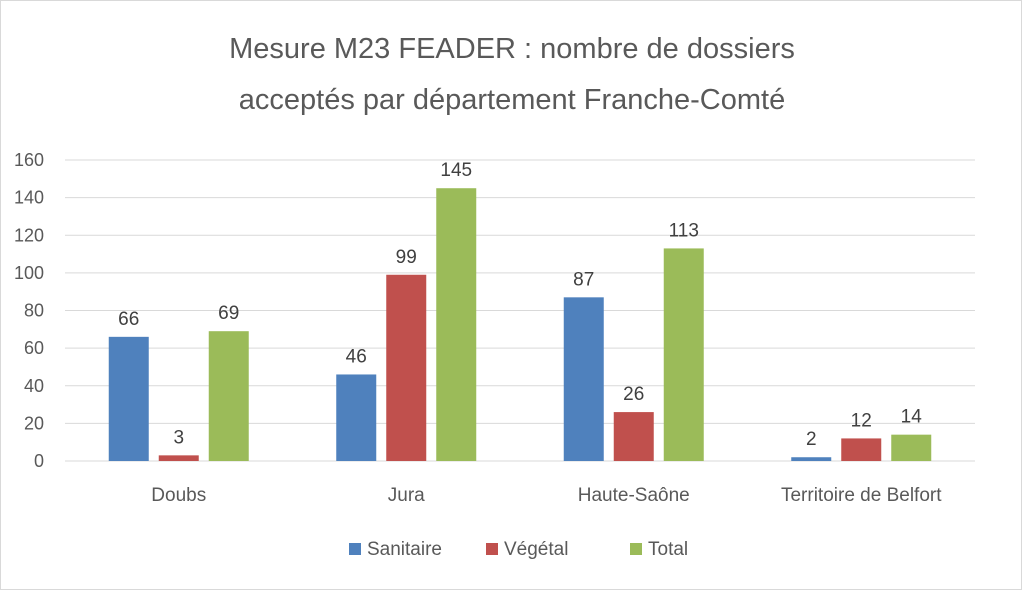 This screenshot has width=1024, height=592. I want to click on data-label: 12, so click(861, 420).